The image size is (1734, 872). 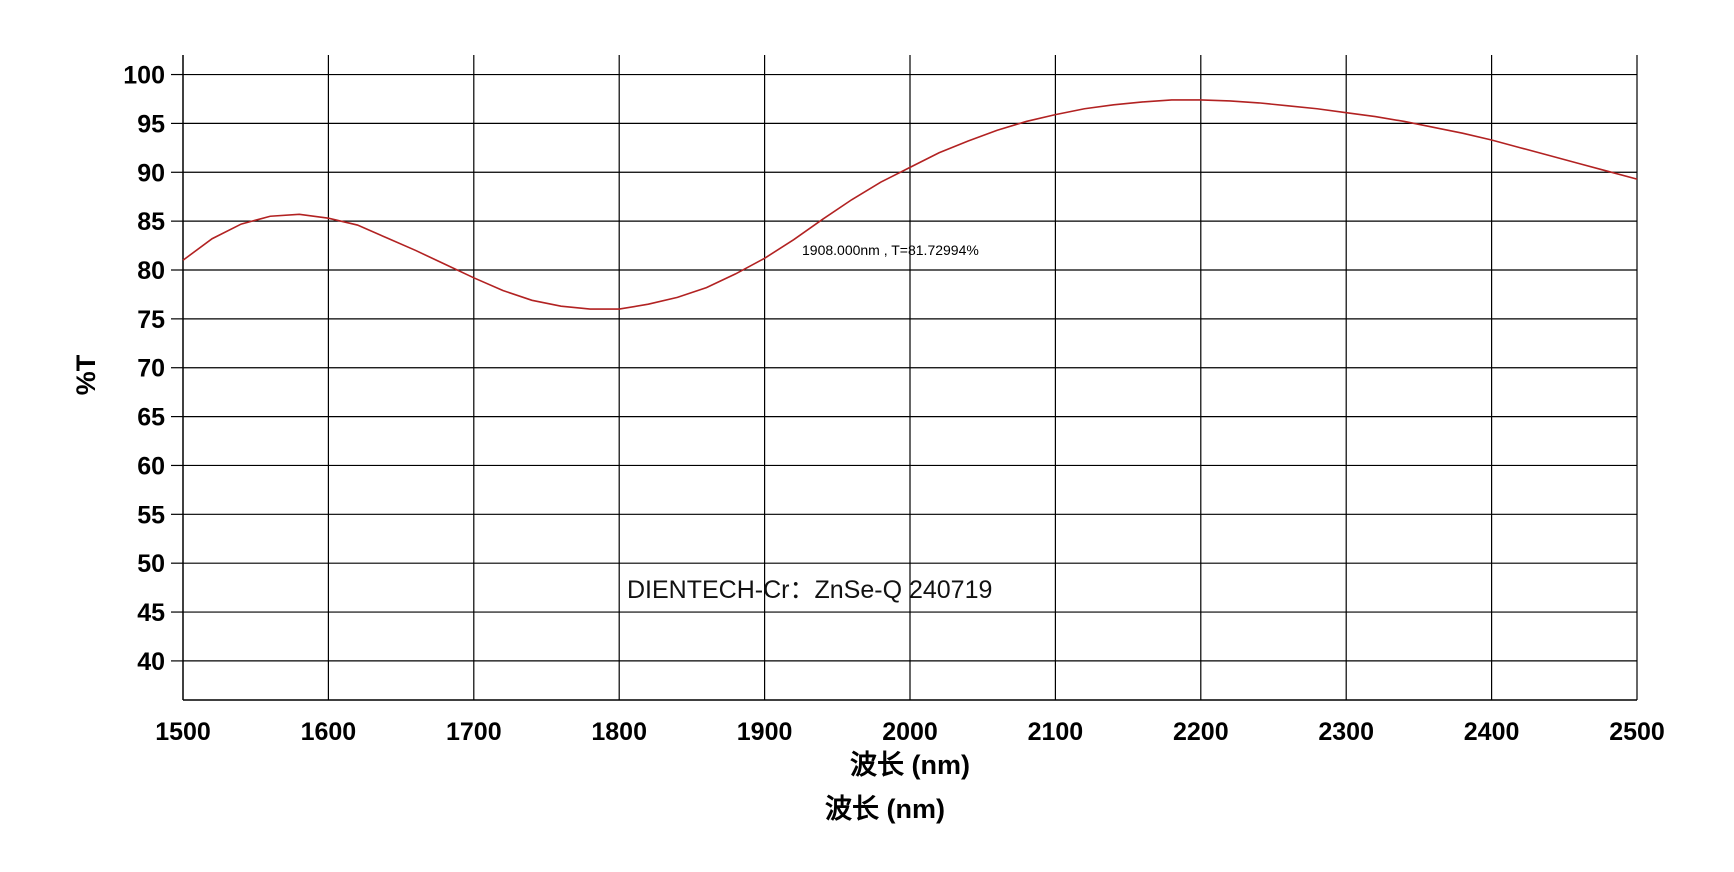 What do you see at coordinates (910, 765) in the screenshot?
I see `x-axis-title: 波长 (nm)` at bounding box center [910, 765].